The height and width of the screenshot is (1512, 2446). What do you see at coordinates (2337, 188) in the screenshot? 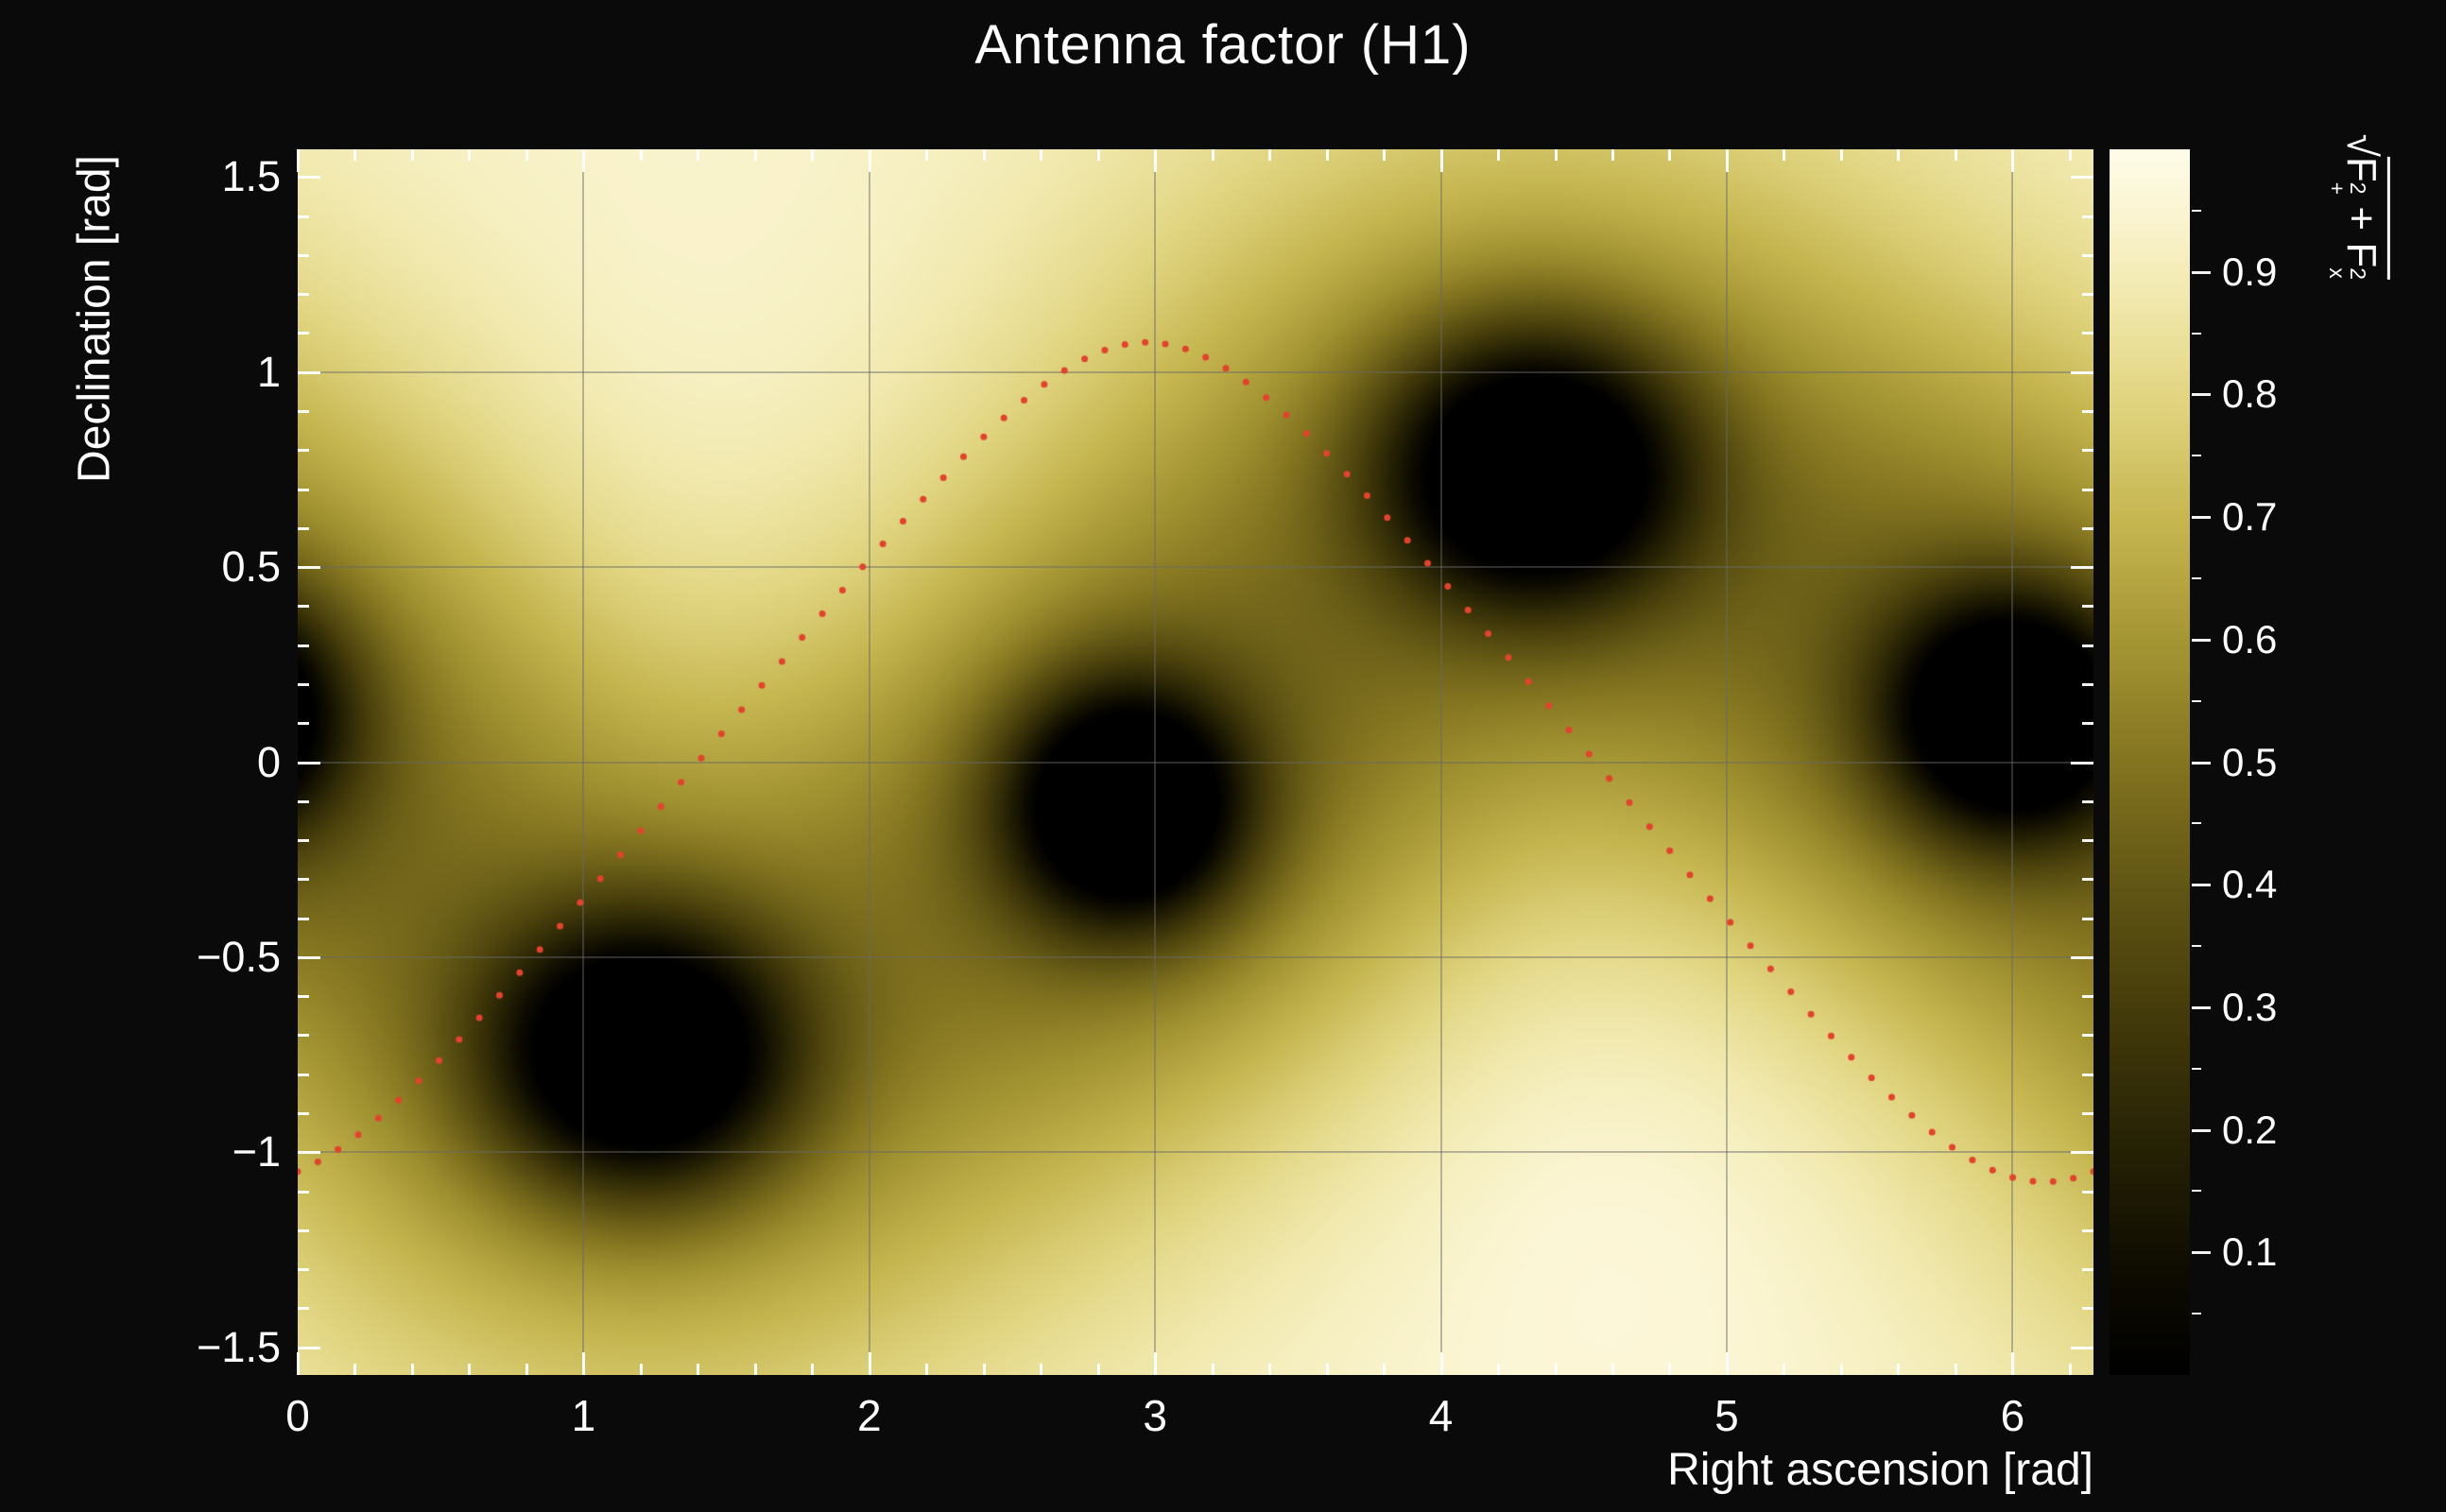
I see `f-plus-subscript: +` at bounding box center [2337, 188].